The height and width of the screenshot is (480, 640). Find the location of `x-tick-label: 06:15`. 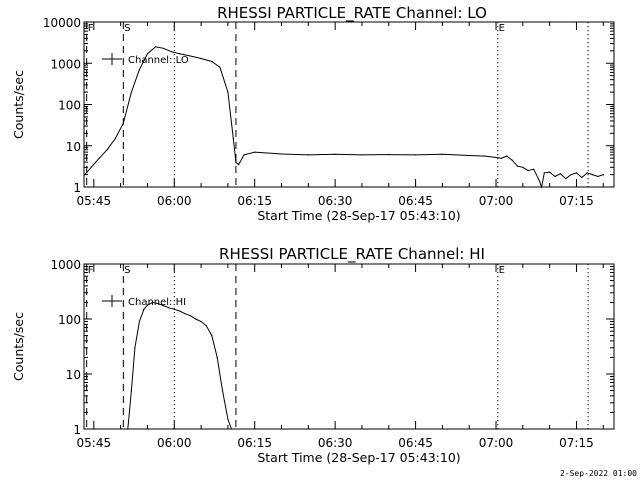

x-tick-label: 06:15 is located at coordinates (254, 201).